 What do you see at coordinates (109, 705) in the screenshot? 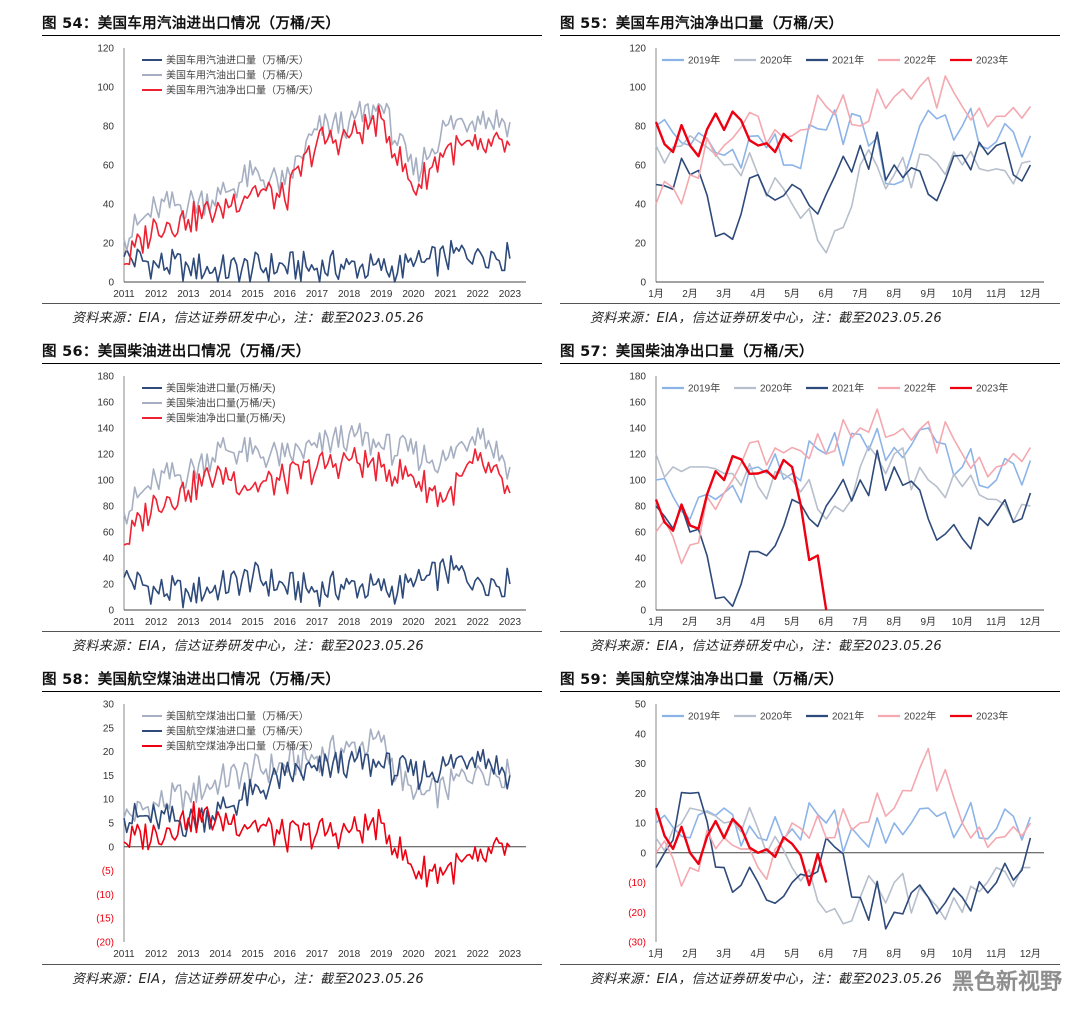
I see `y-tick-label: 30` at bounding box center [109, 705].